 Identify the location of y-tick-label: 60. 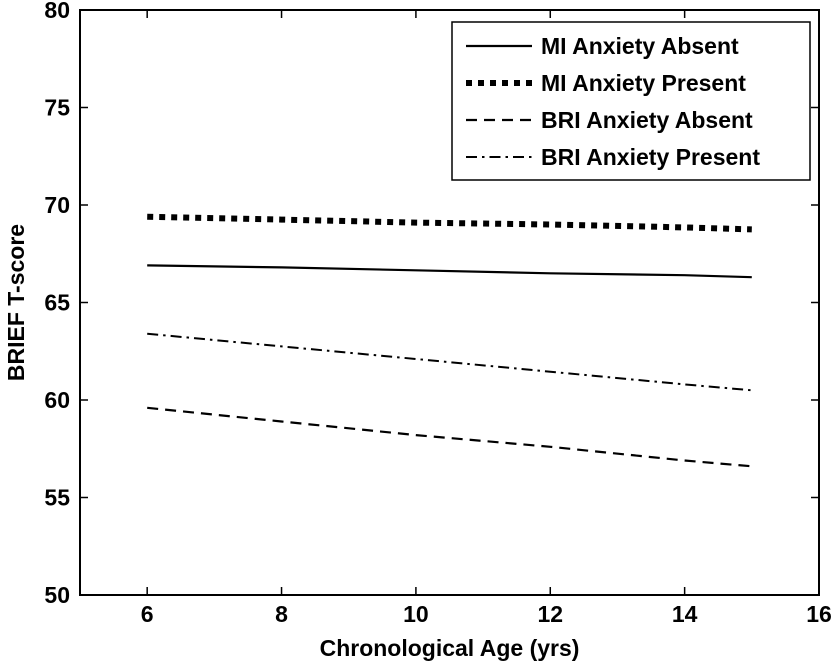
(57, 400).